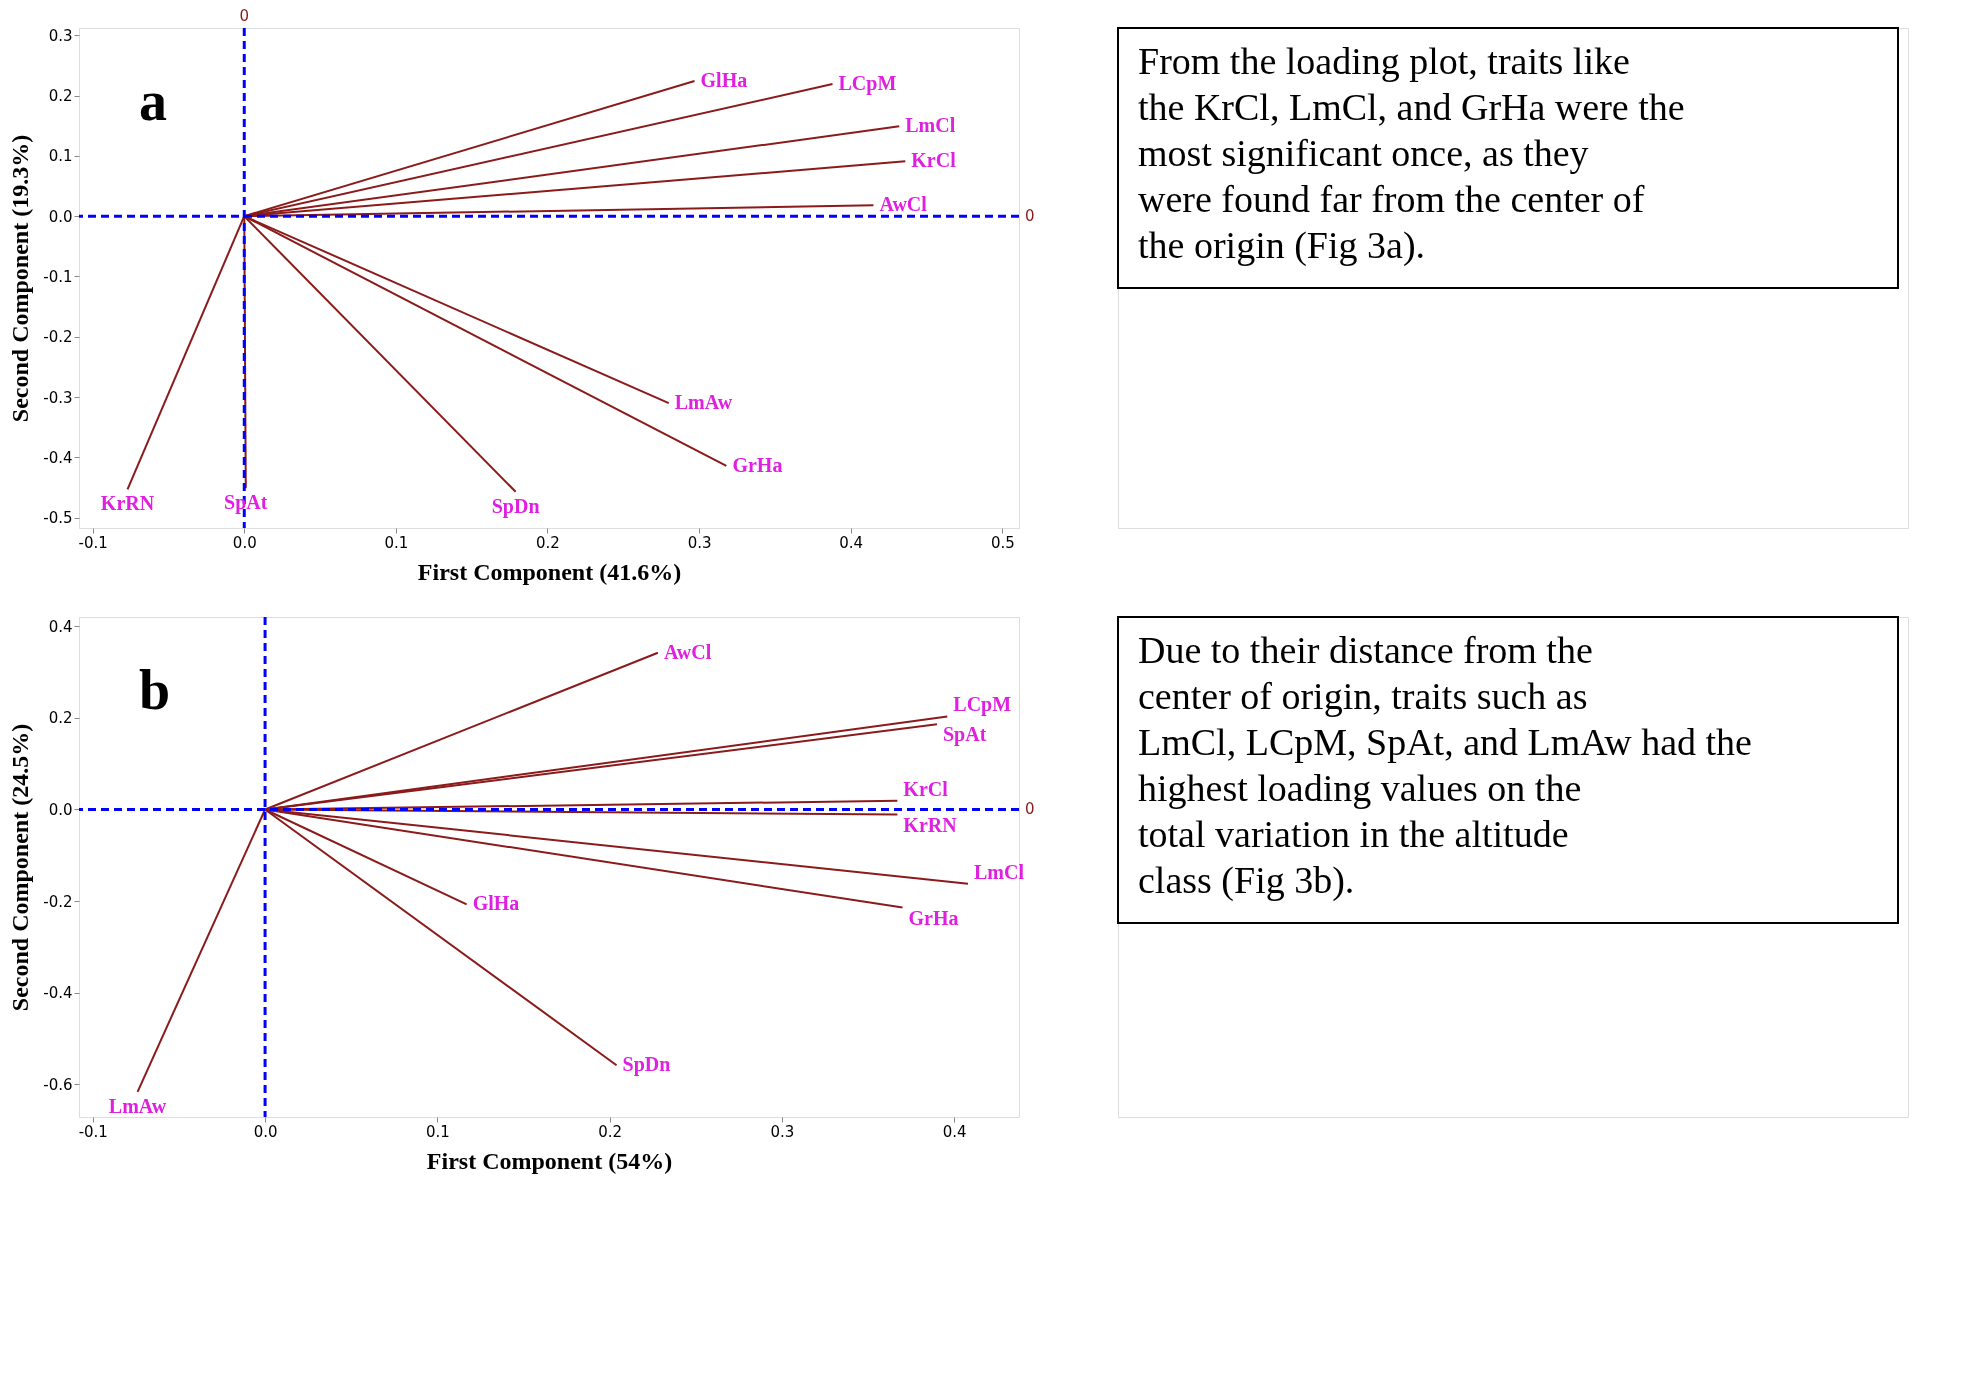  I want to click on x-axis-title: First Component (41.6%), so click(549, 571).